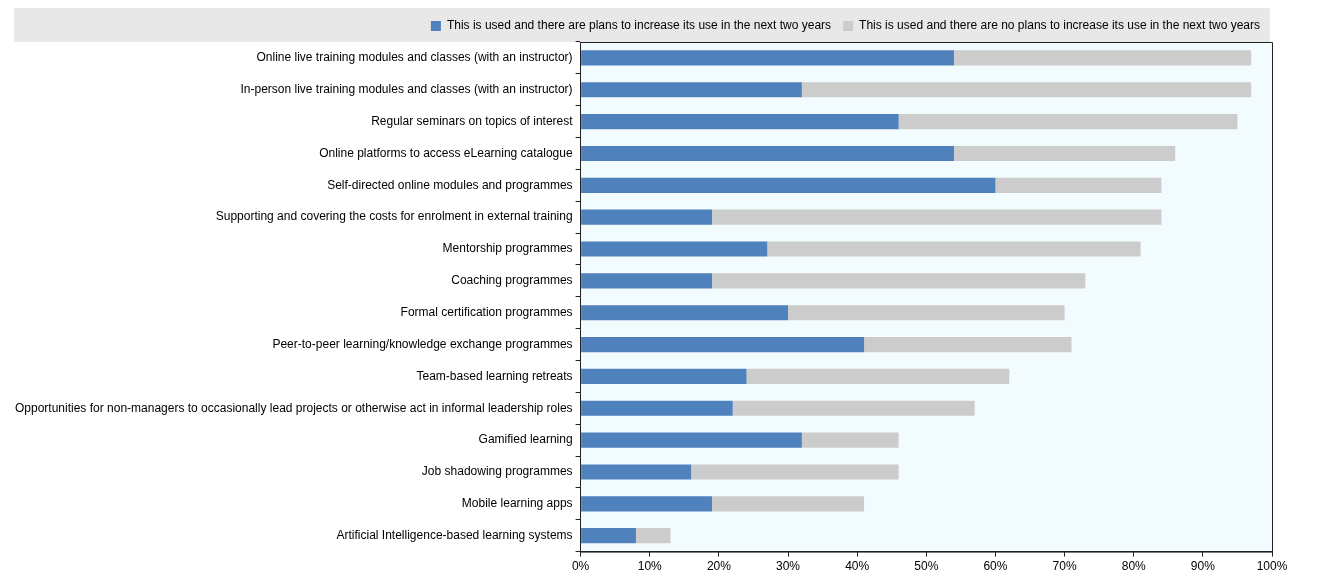 The height and width of the screenshot is (585, 1320). Describe the element at coordinates (454, 534) in the screenshot. I see `y-tick-label: Artificial Intelligence-based learning systems` at that location.